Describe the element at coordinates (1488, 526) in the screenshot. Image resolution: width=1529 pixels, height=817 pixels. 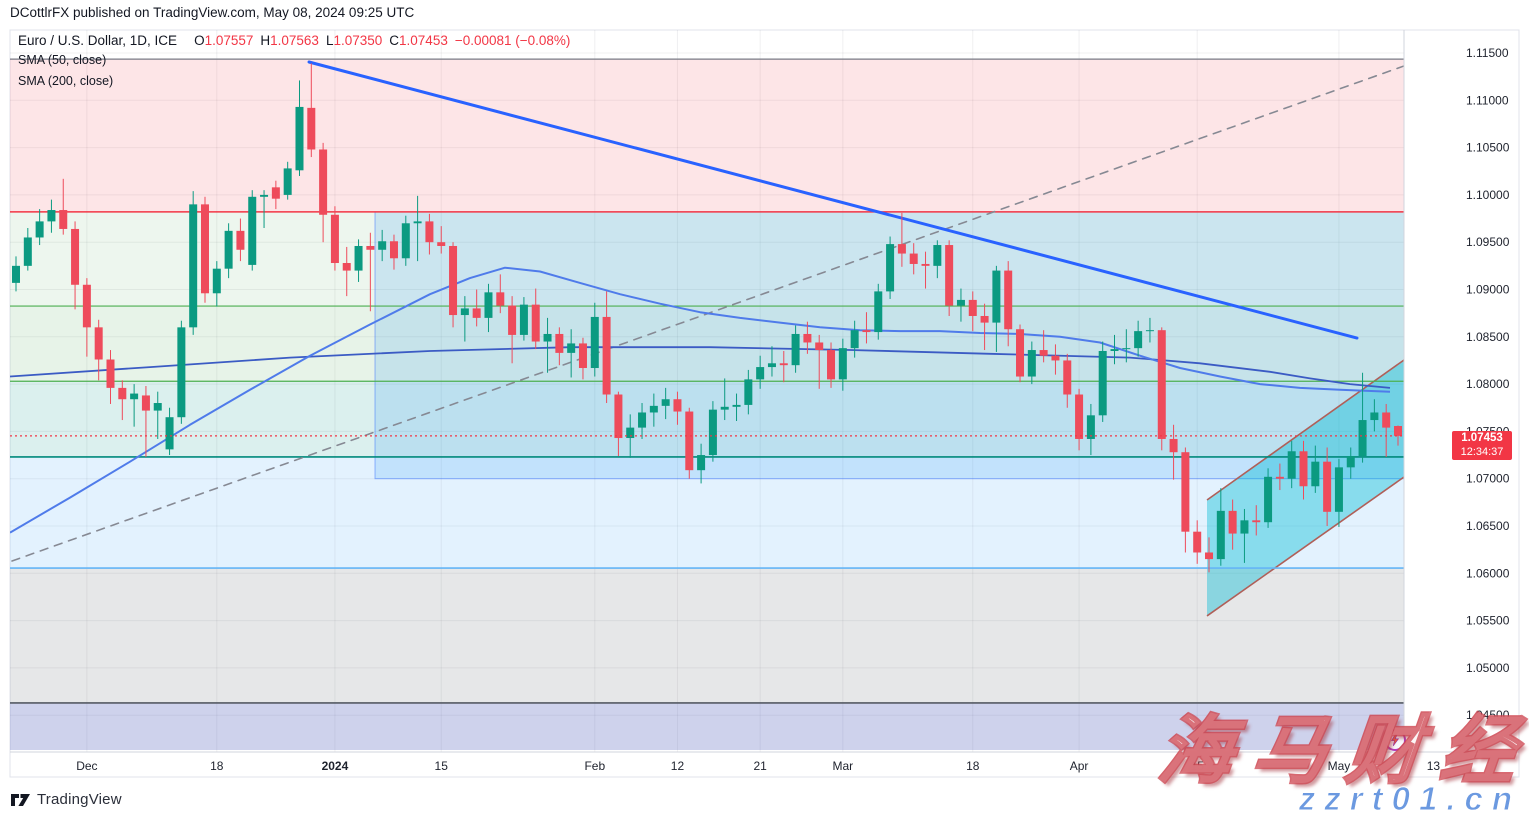
I see `svg-text: 1.06500` at that location.